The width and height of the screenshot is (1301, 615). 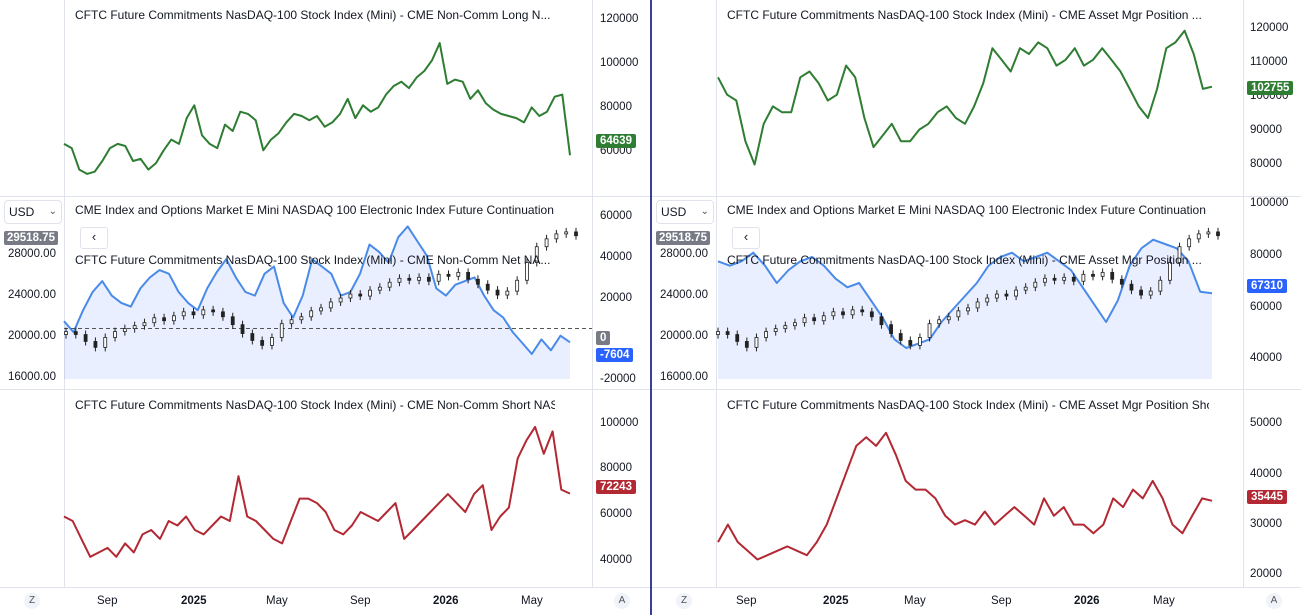 I want to click on price-scale: 100000 80000 60000 40000 72243, so click(x=621, y=488).